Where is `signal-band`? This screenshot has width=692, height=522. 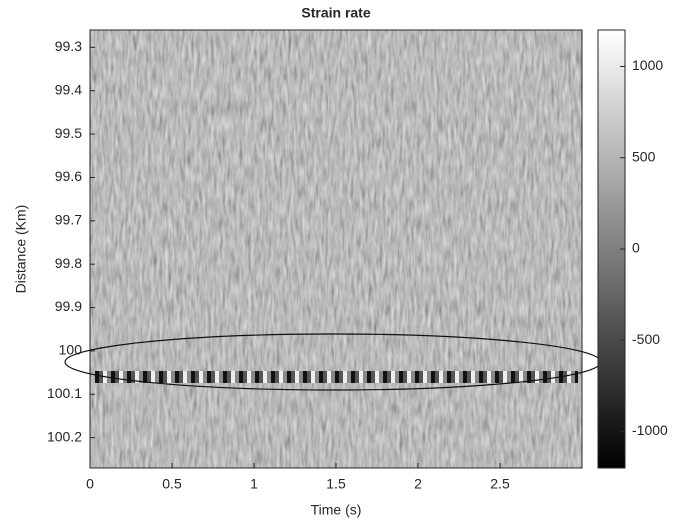
signal-band is located at coordinates (336, 377).